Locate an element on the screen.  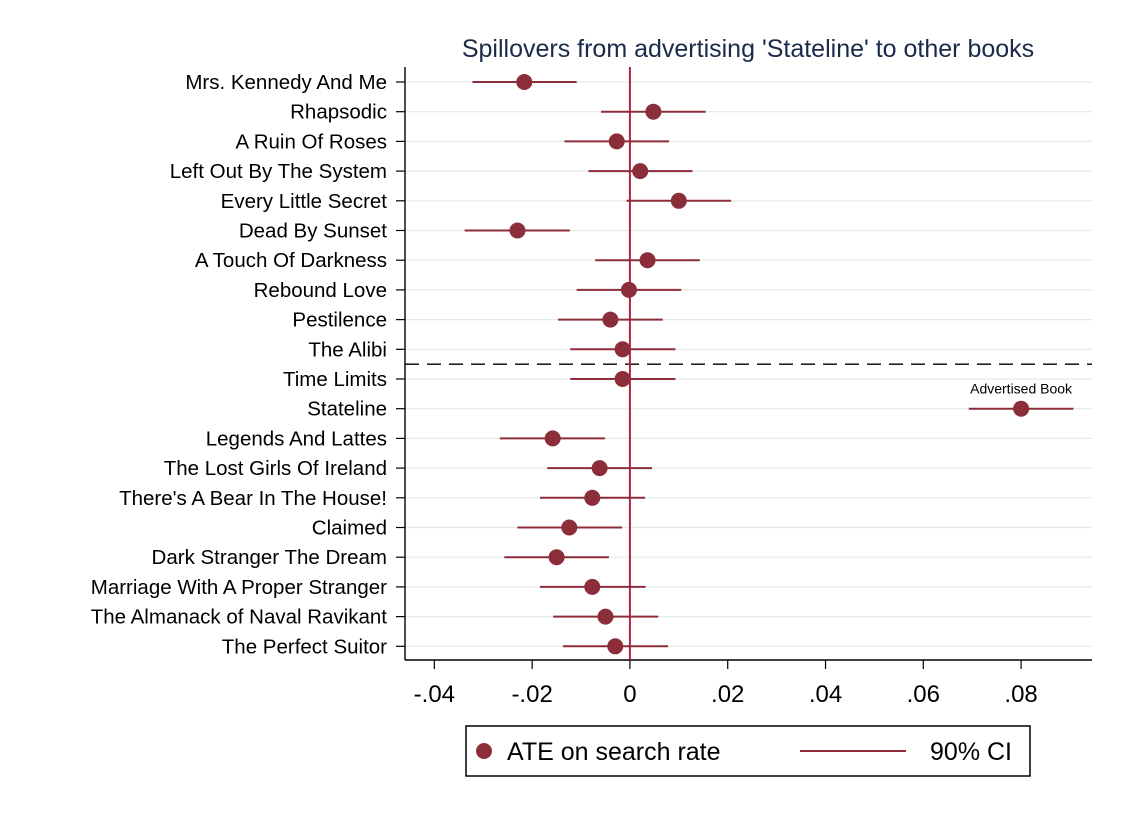
x-tick-label: 0 is located at coordinates (629, 694).